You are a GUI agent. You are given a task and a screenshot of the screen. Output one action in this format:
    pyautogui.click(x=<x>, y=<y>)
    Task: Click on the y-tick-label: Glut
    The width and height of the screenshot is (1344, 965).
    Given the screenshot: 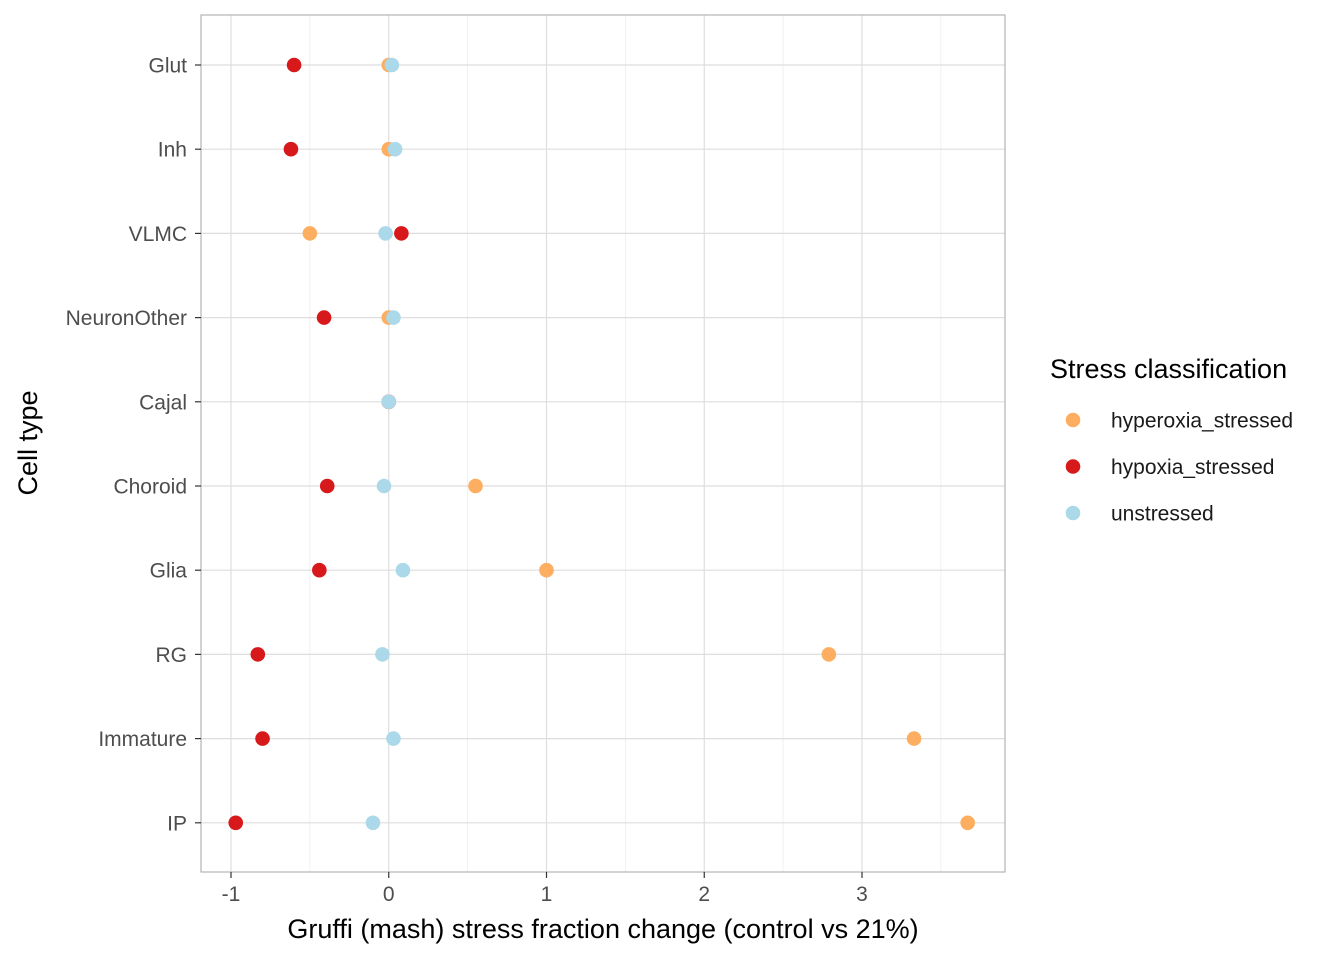 What is the action you would take?
    pyautogui.click(x=167, y=66)
    